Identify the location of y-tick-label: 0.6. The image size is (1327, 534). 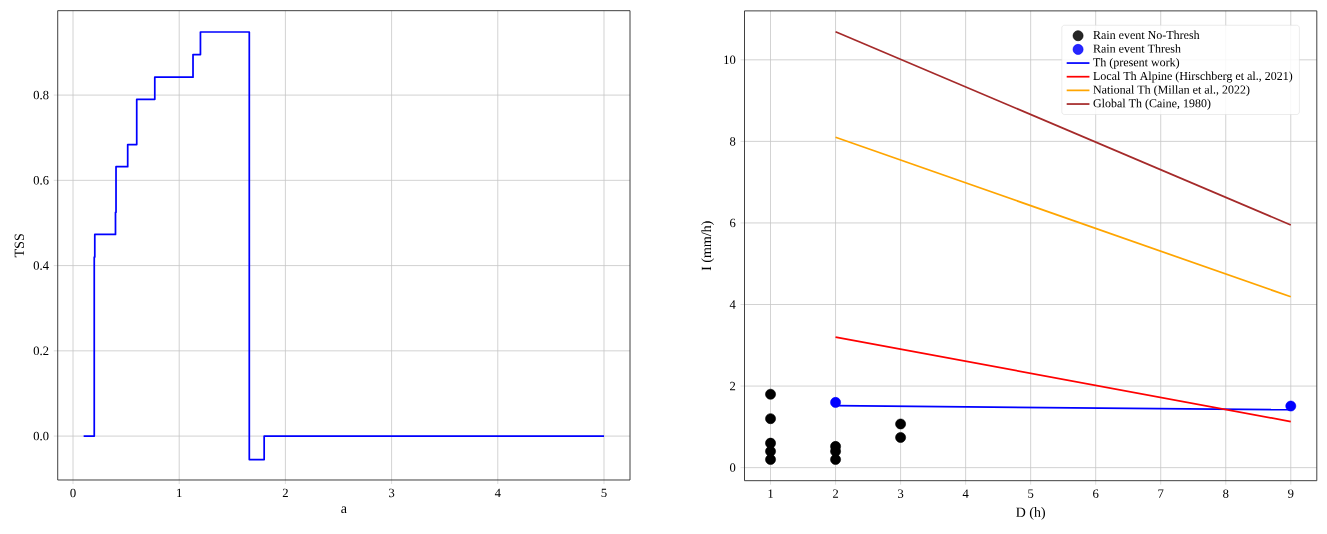
(41, 180).